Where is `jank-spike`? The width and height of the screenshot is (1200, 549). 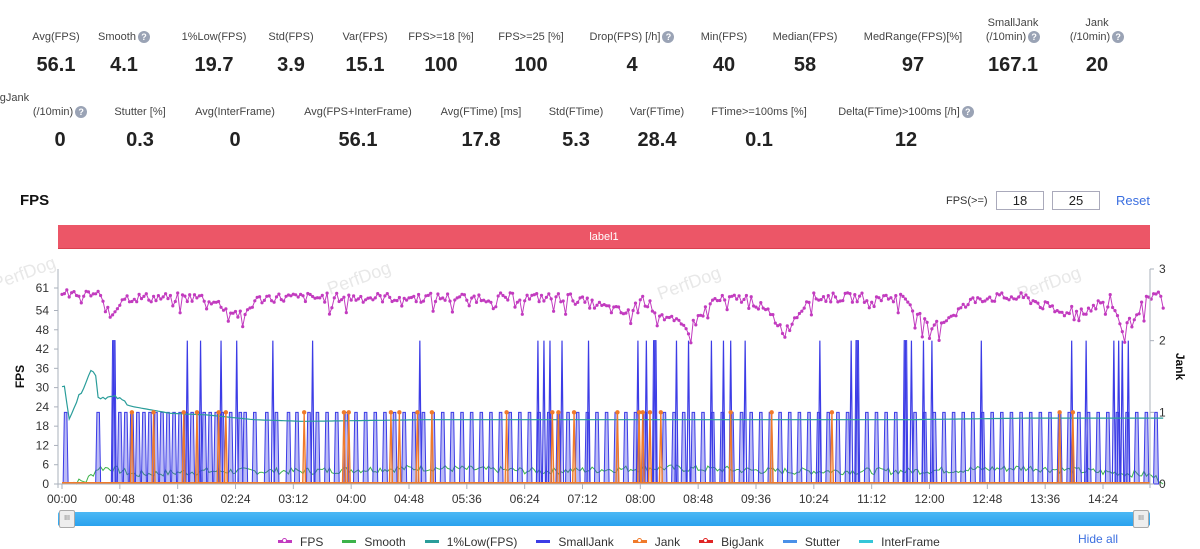 jank-spike is located at coordinates (399, 448).